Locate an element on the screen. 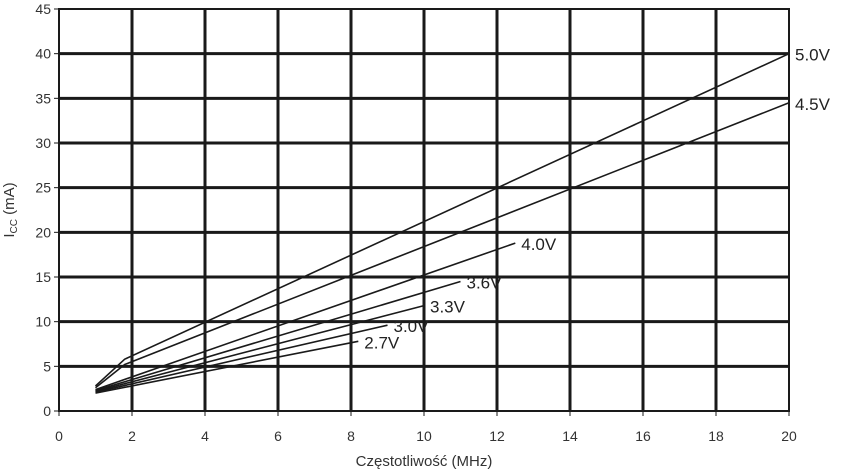 Image resolution: width=848 pixels, height=470 pixels. y-tick-label-35: 35 is located at coordinates (43, 98).